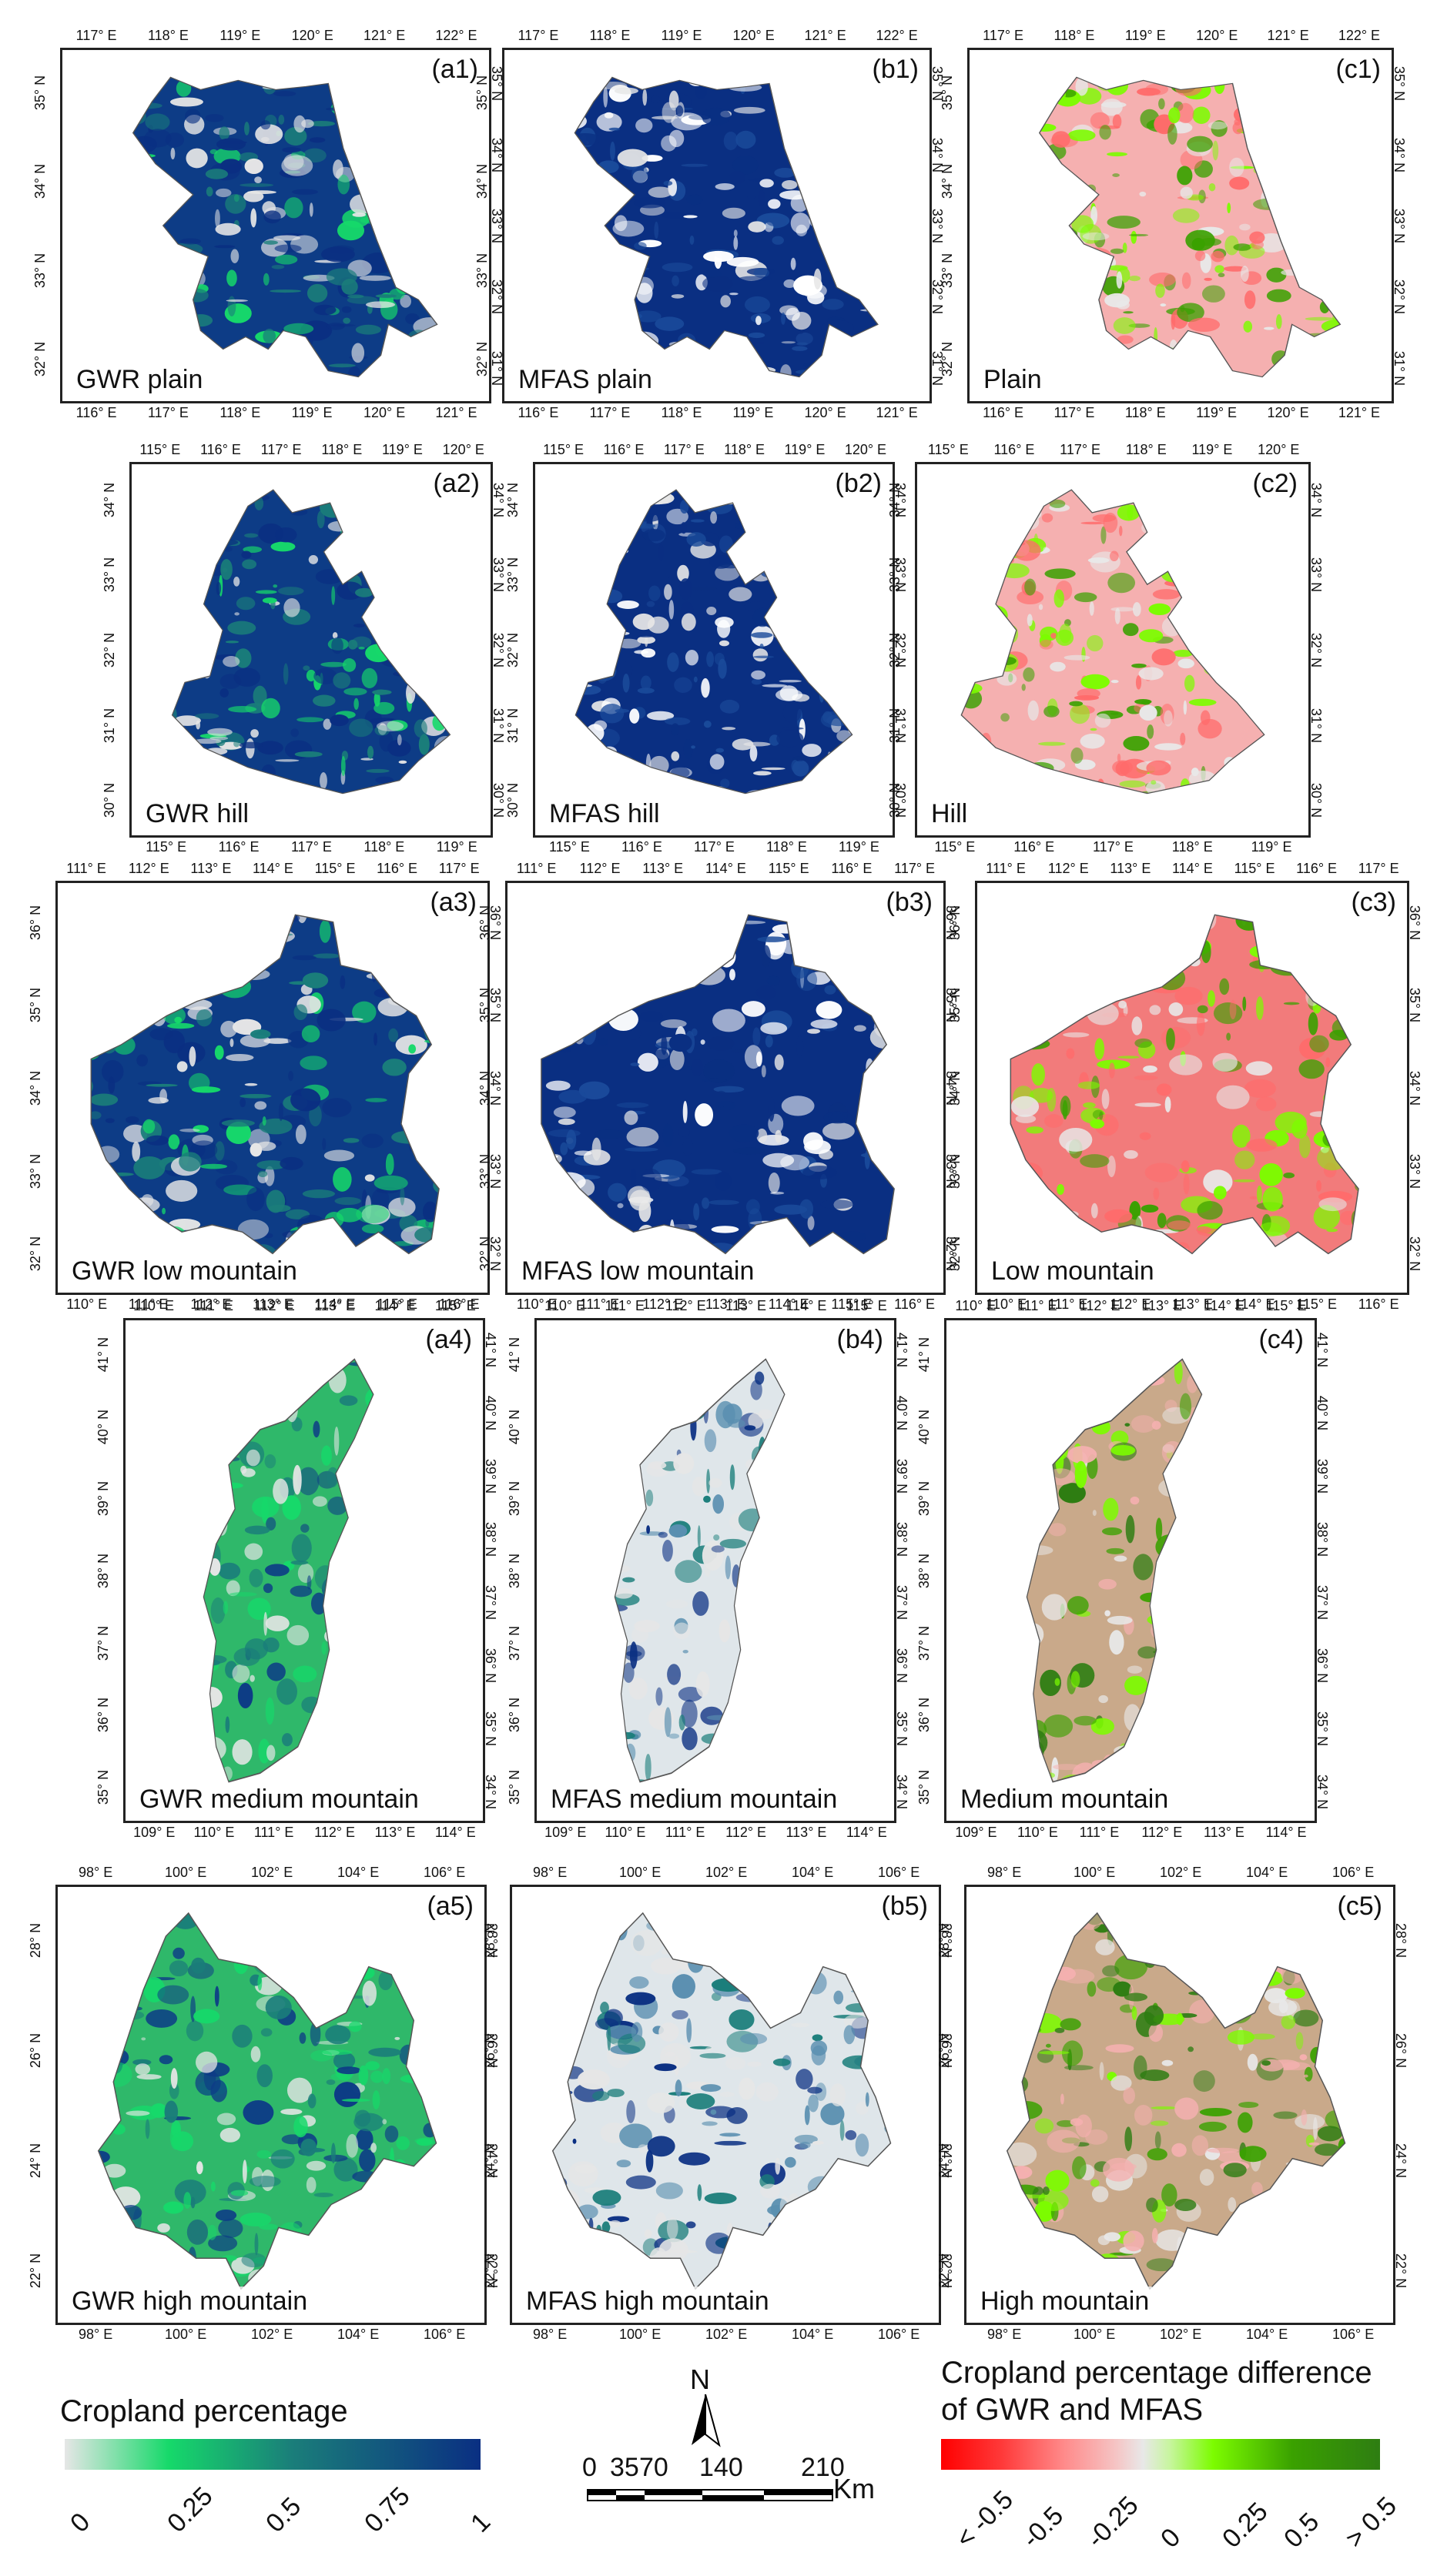  I want to click on map-panel: (a5) GWR high mountain, so click(271, 2105).